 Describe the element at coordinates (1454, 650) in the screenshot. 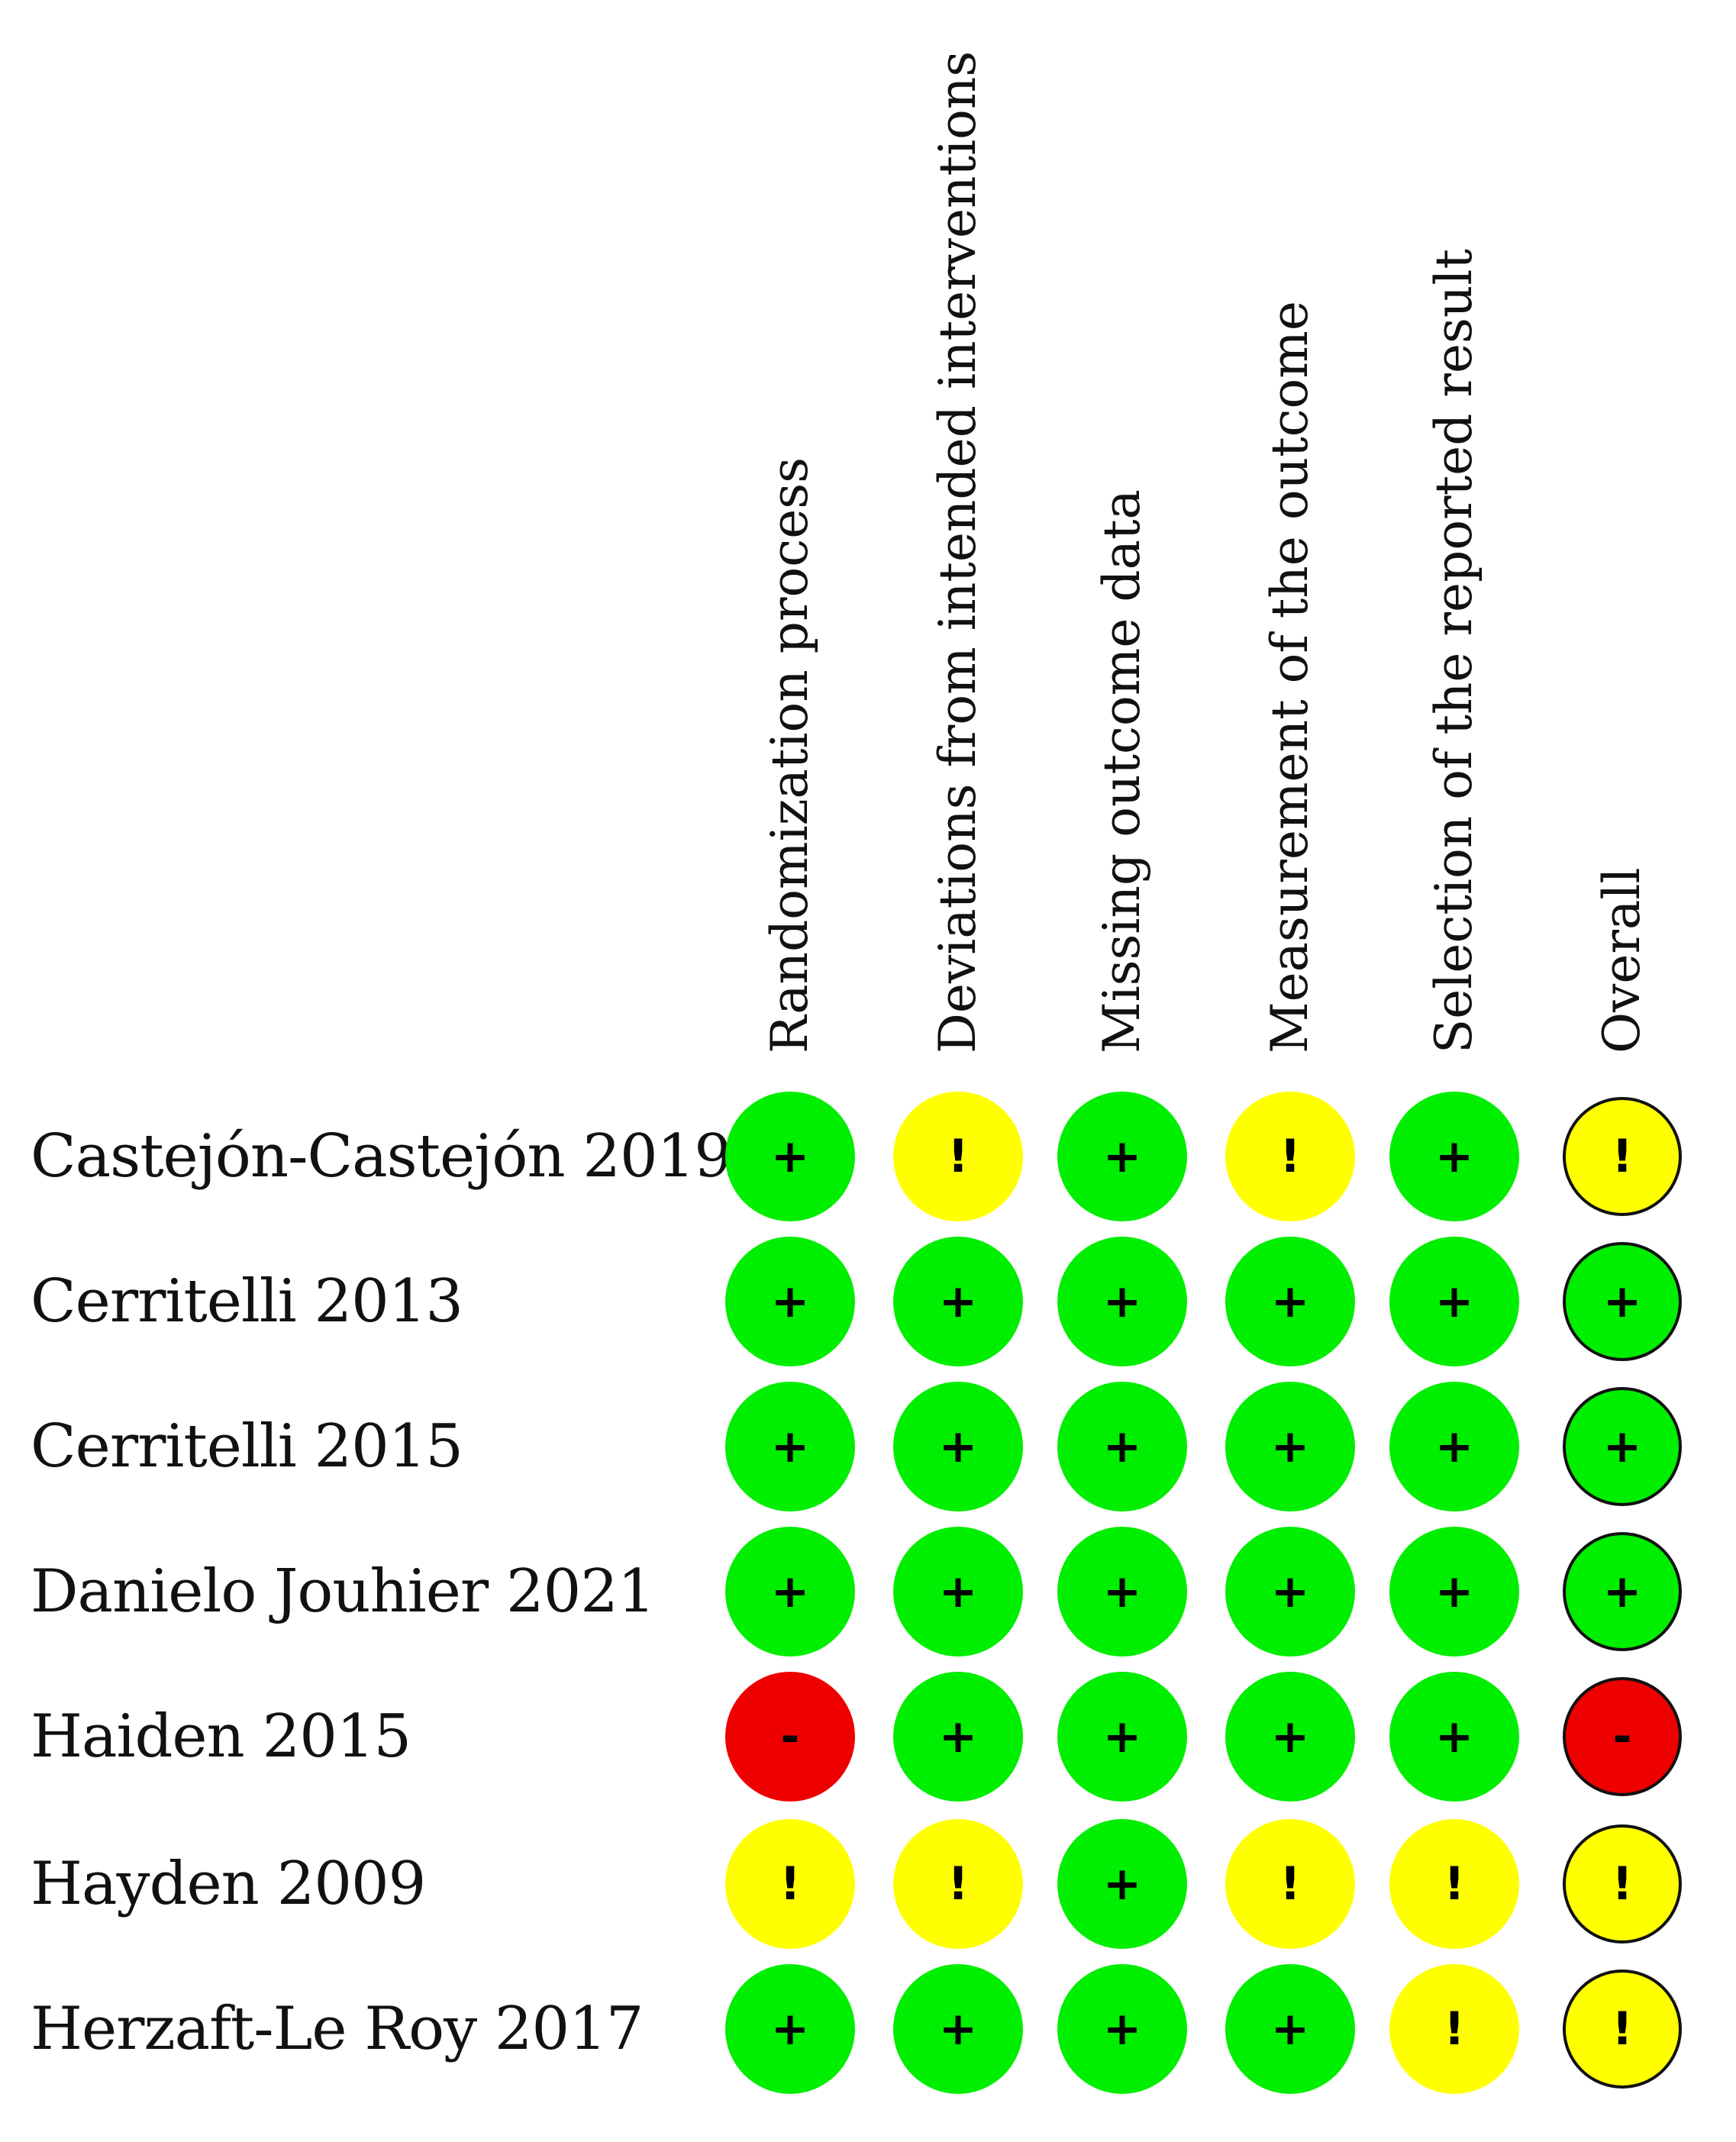

I see `column-header: Selection of the reported result` at that location.